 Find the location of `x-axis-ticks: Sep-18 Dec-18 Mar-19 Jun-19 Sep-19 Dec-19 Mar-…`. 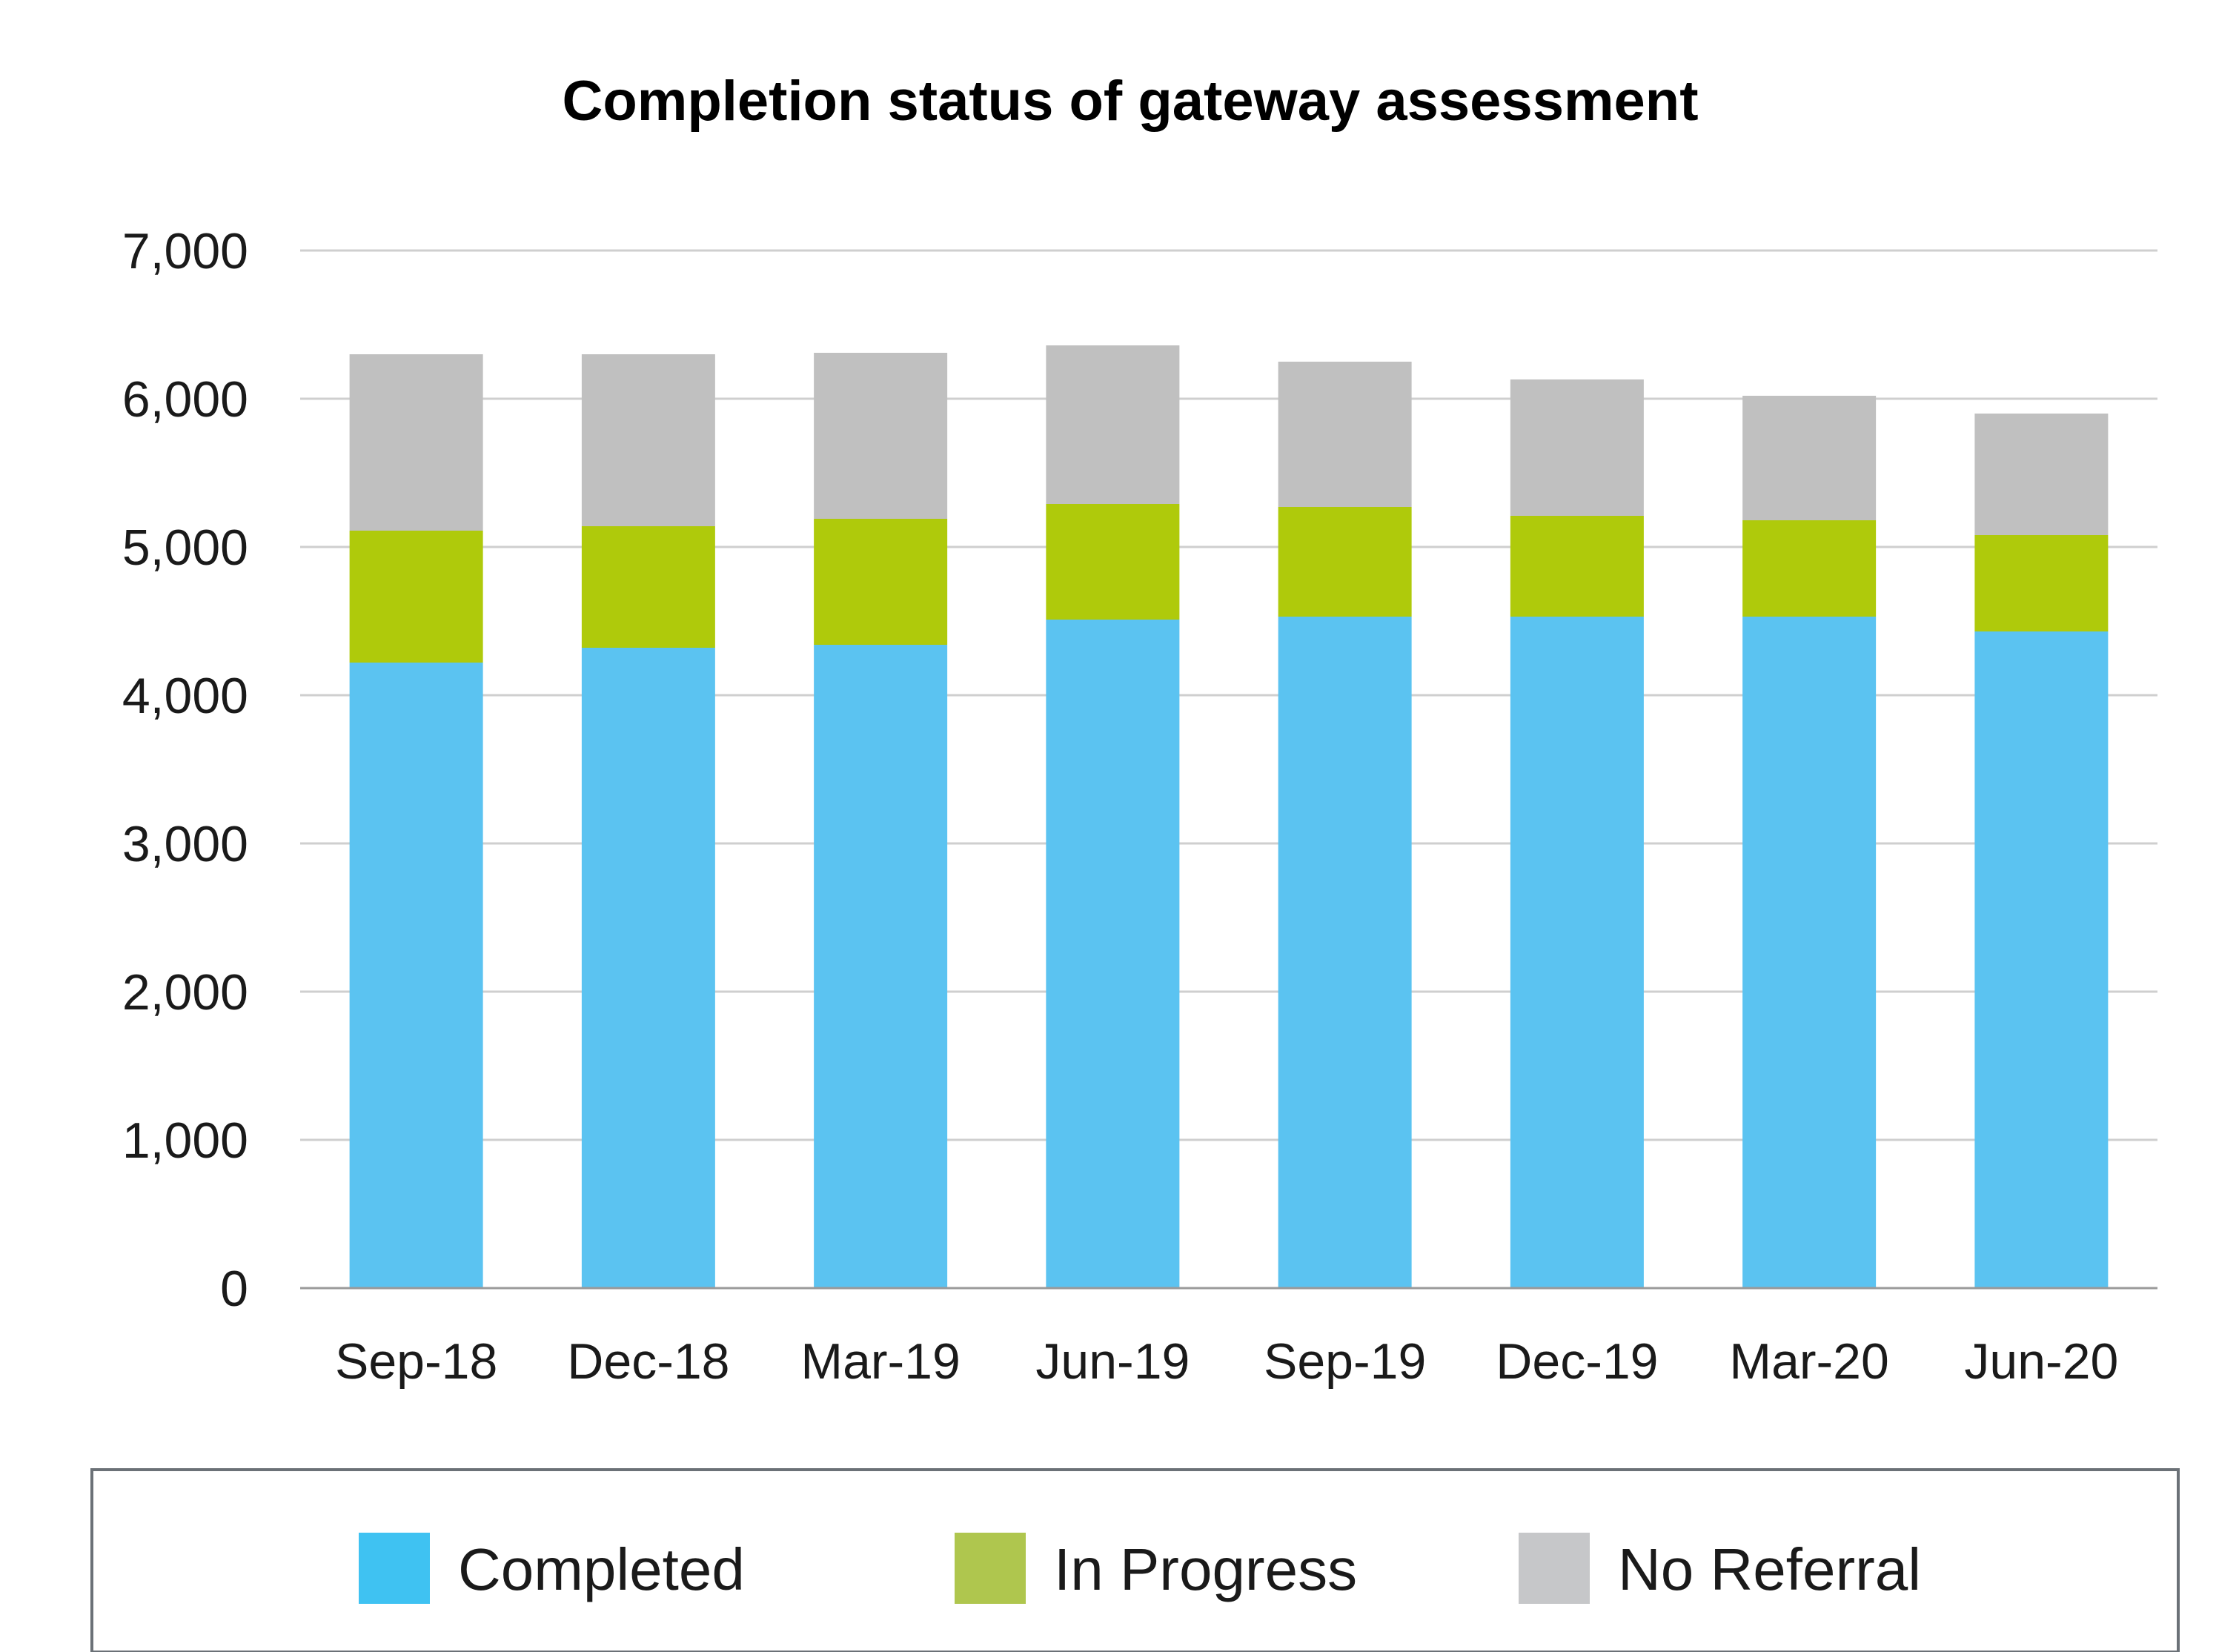

x-axis-ticks: Sep-18 Dec-18 Mar-19 Jun-19 Sep-19 Dec-19 Mar-… is located at coordinates (1226, 1361).